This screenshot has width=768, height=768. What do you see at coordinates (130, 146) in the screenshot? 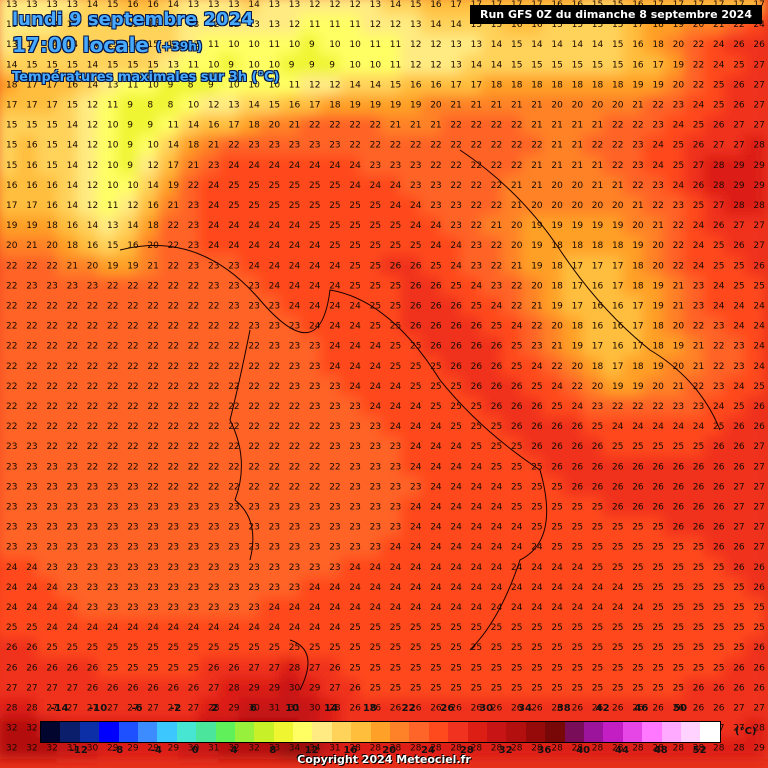
I see `grid-value: 9` at bounding box center [130, 146].